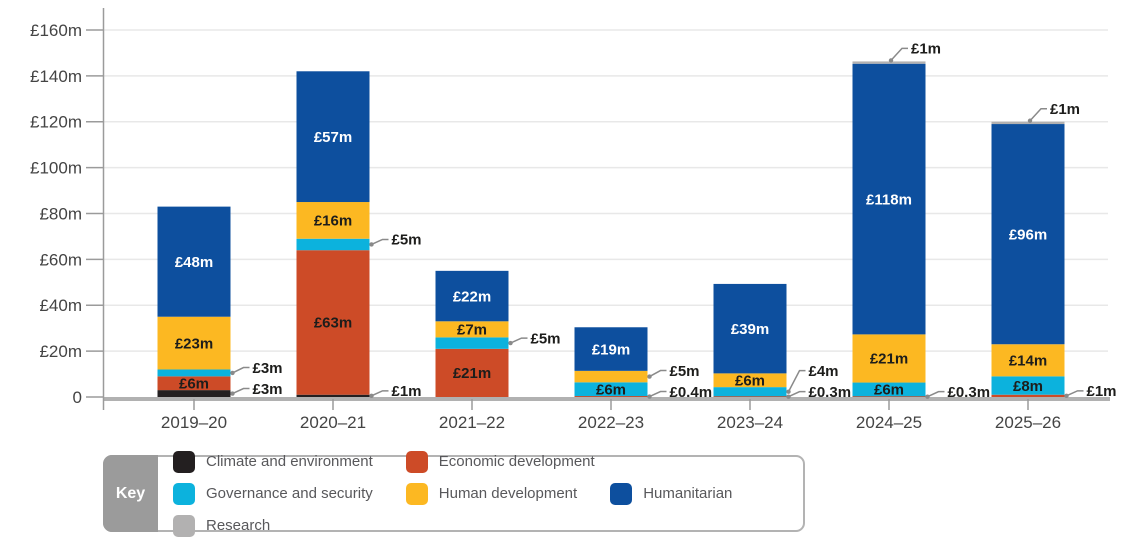  Describe the element at coordinates (238, 525) in the screenshot. I see `legend-item-label: Research` at that location.